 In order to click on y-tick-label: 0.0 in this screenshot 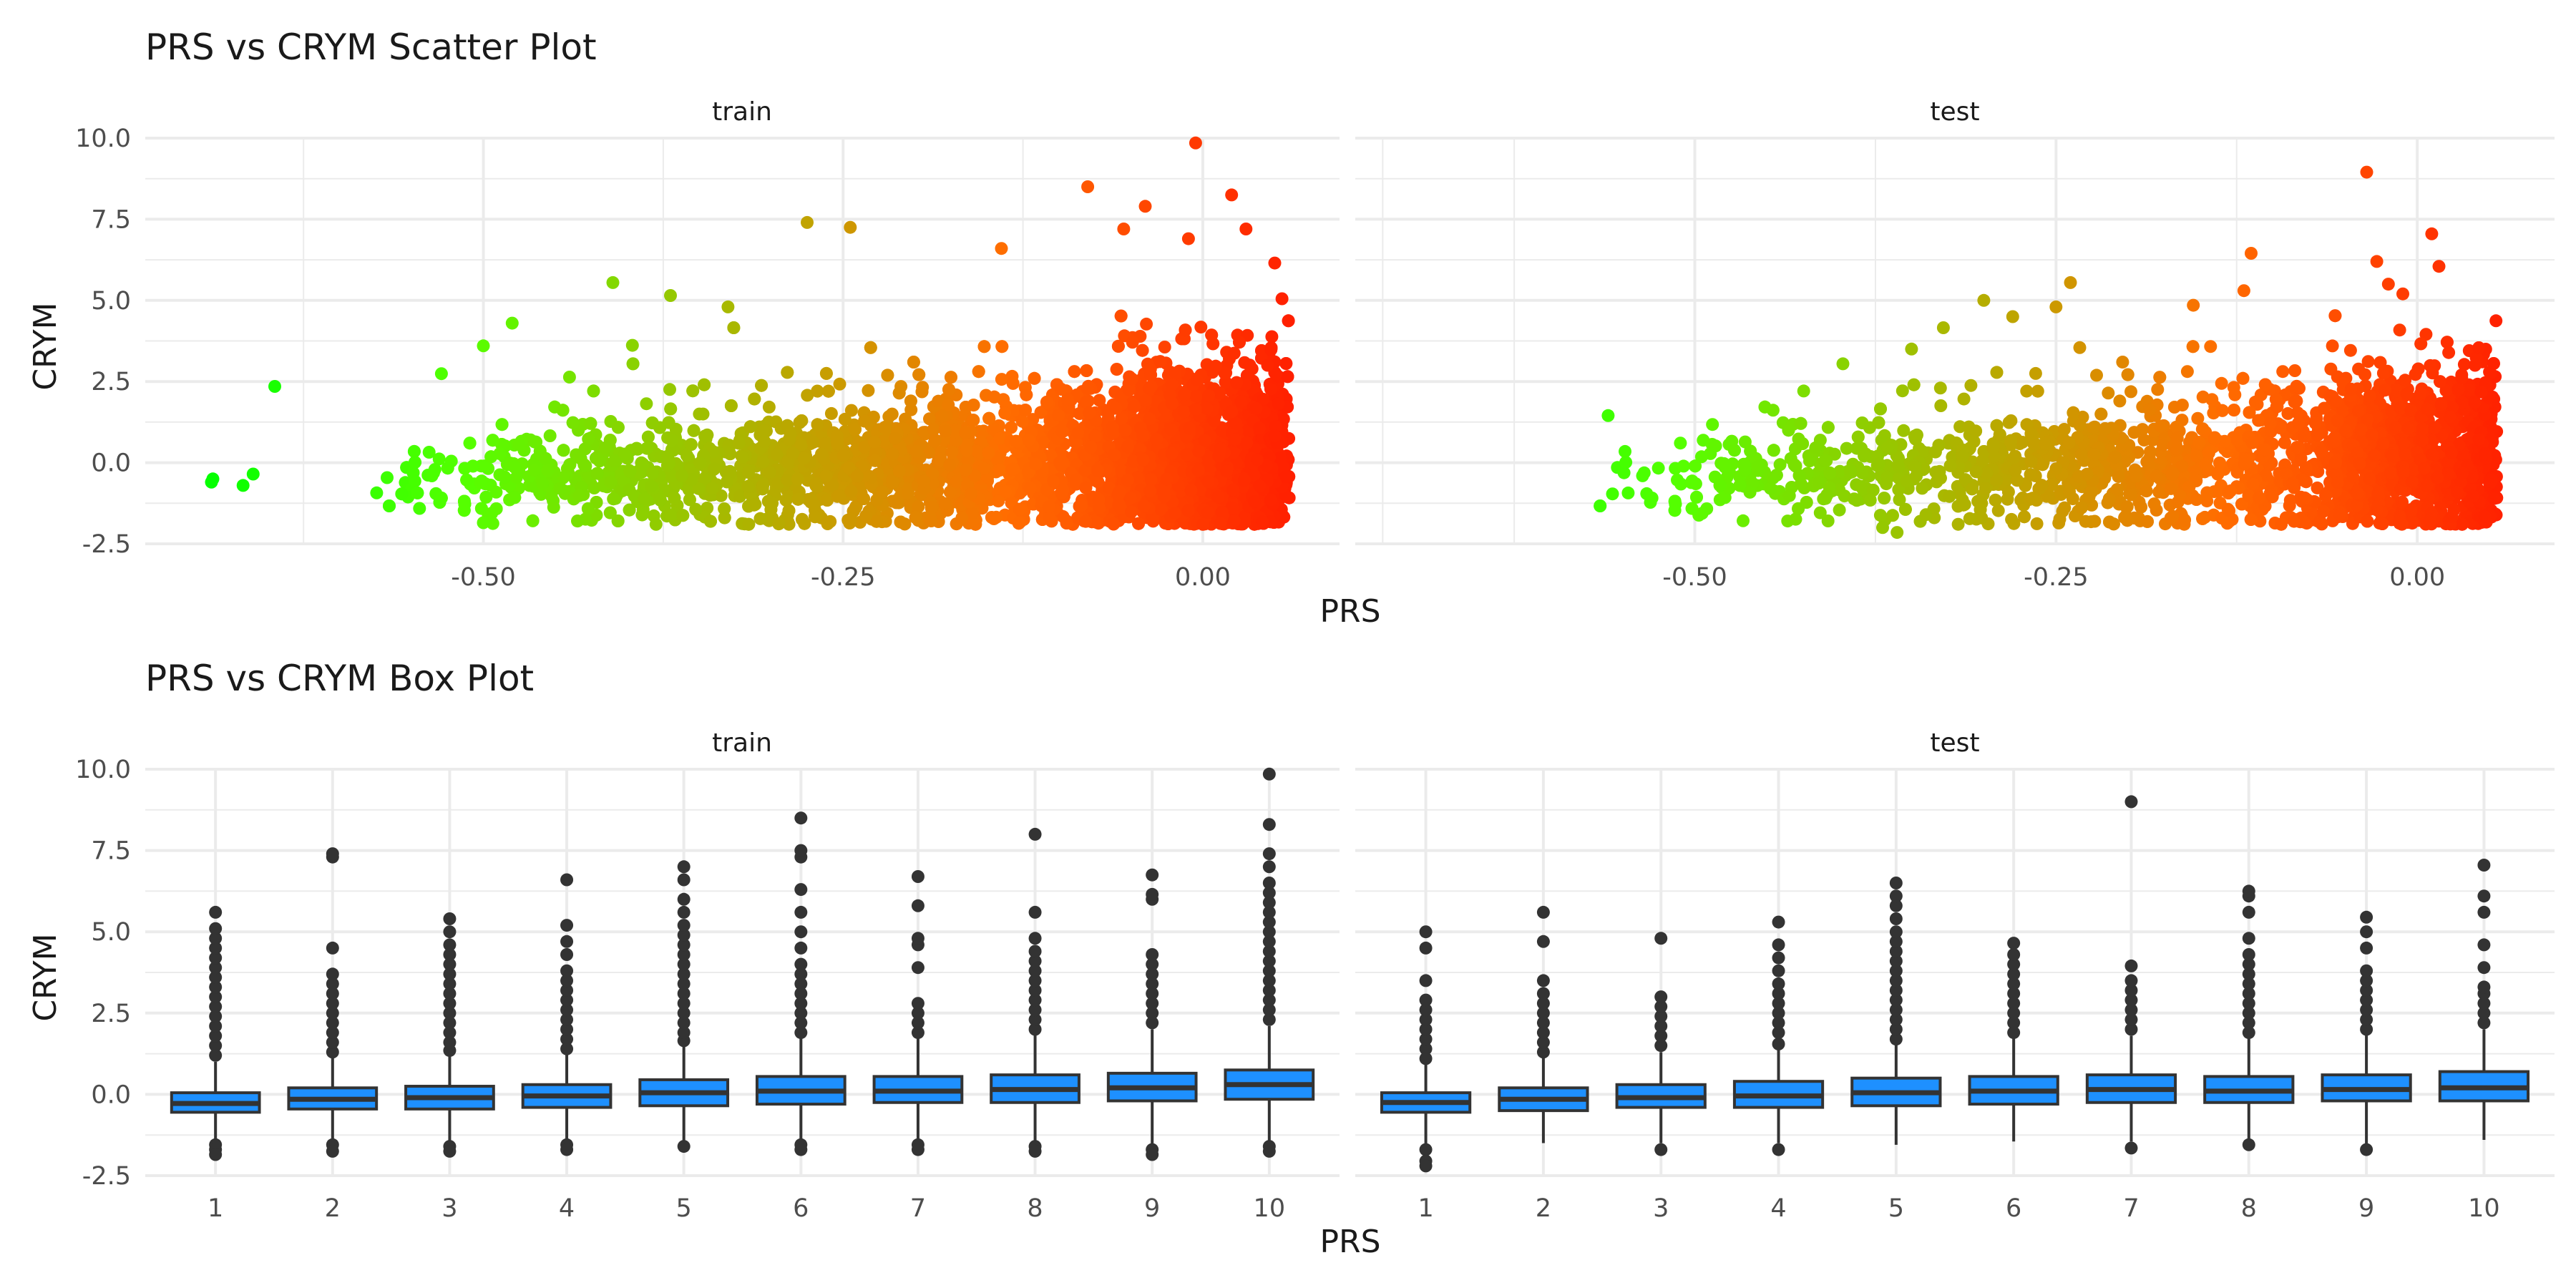, I will do `click(111, 463)`.